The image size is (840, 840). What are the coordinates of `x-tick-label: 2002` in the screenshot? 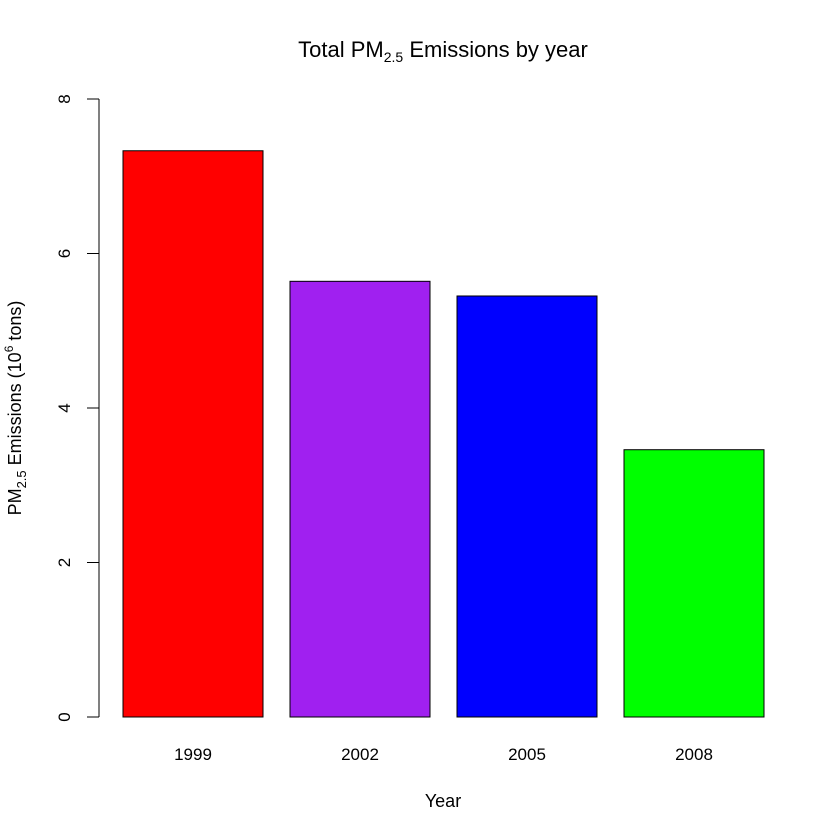 It's located at (360, 754).